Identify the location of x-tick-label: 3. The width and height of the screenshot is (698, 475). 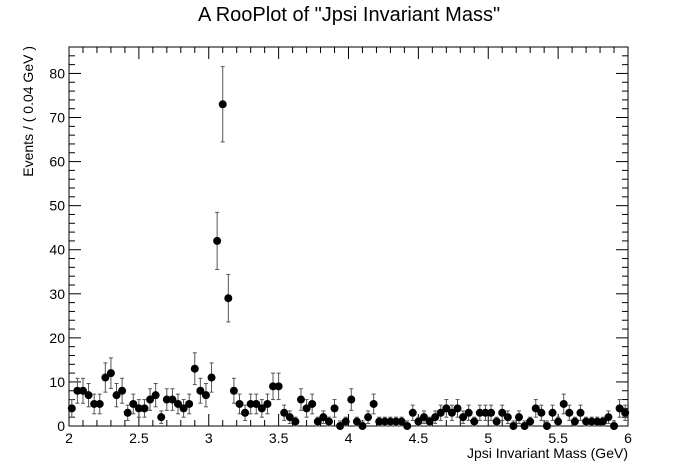
(209, 438).